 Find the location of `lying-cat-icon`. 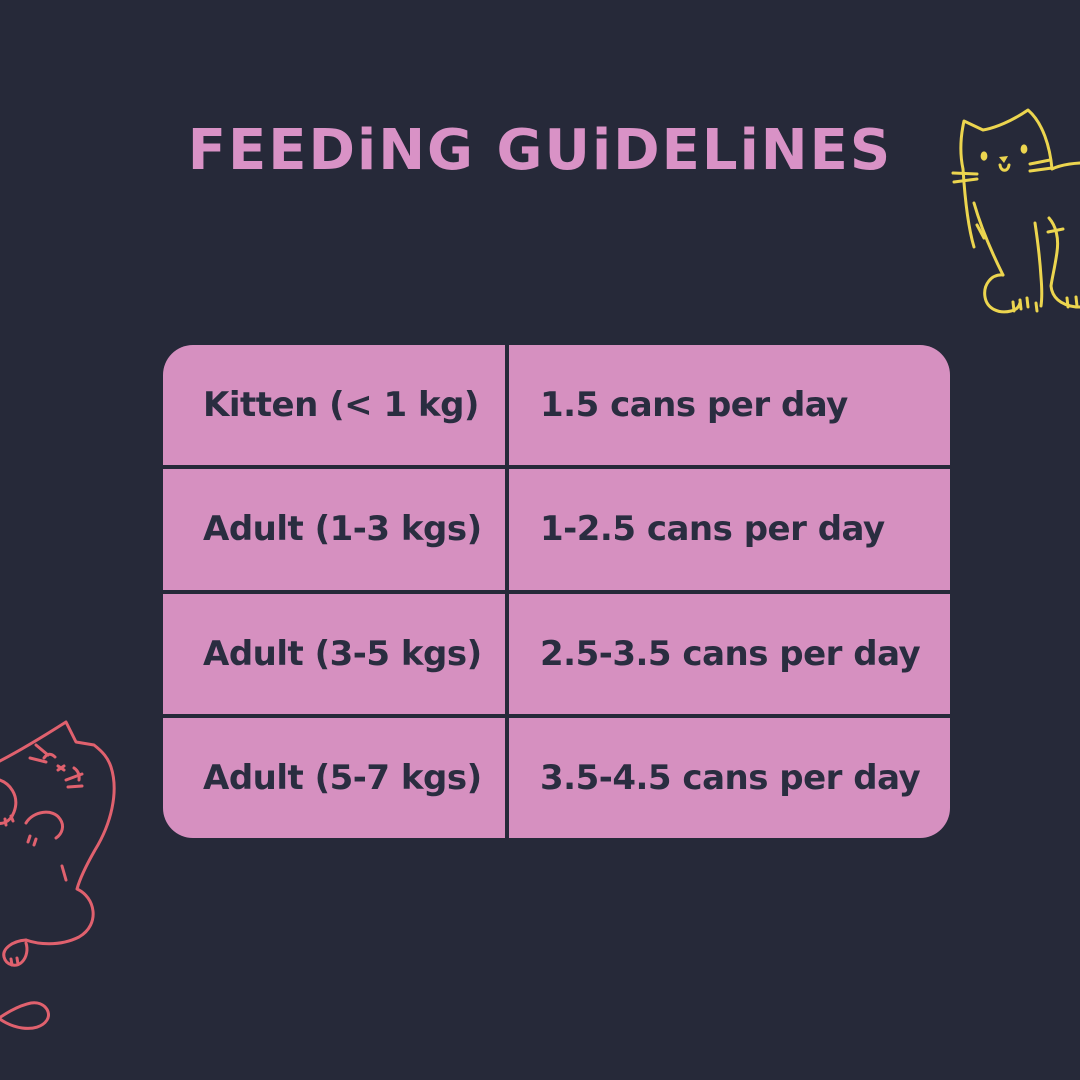

lying-cat-icon is located at coordinates (58, 875).